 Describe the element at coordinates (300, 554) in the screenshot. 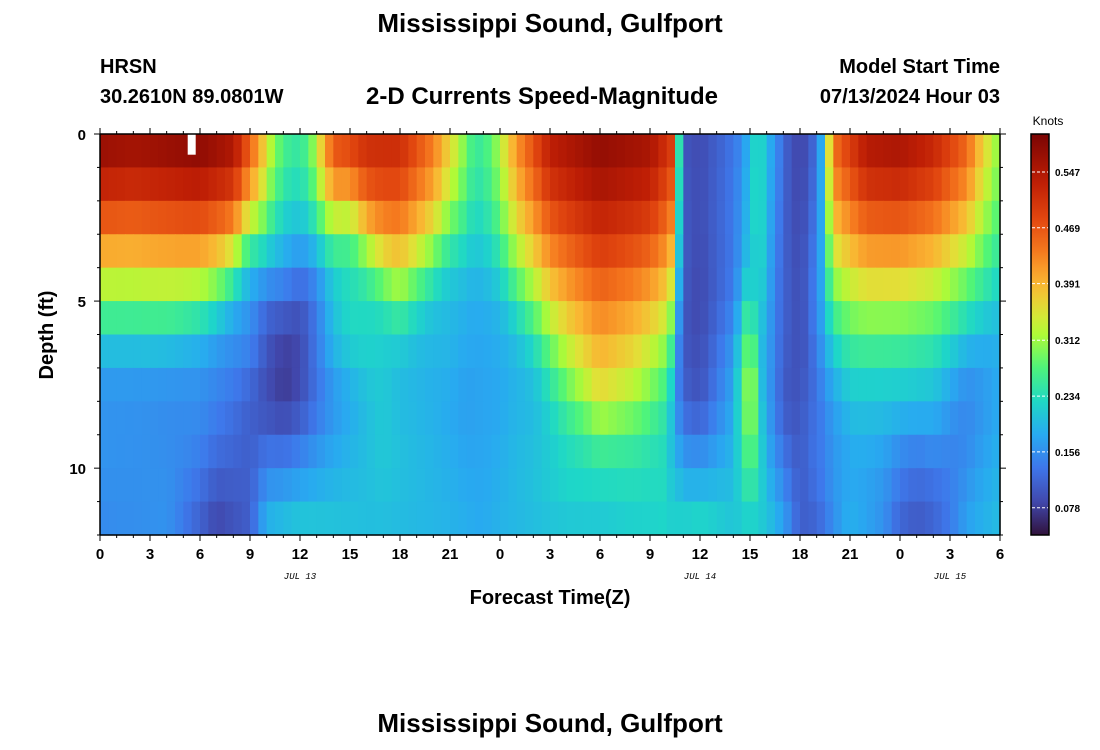

I see `x-tick-label: 12` at that location.